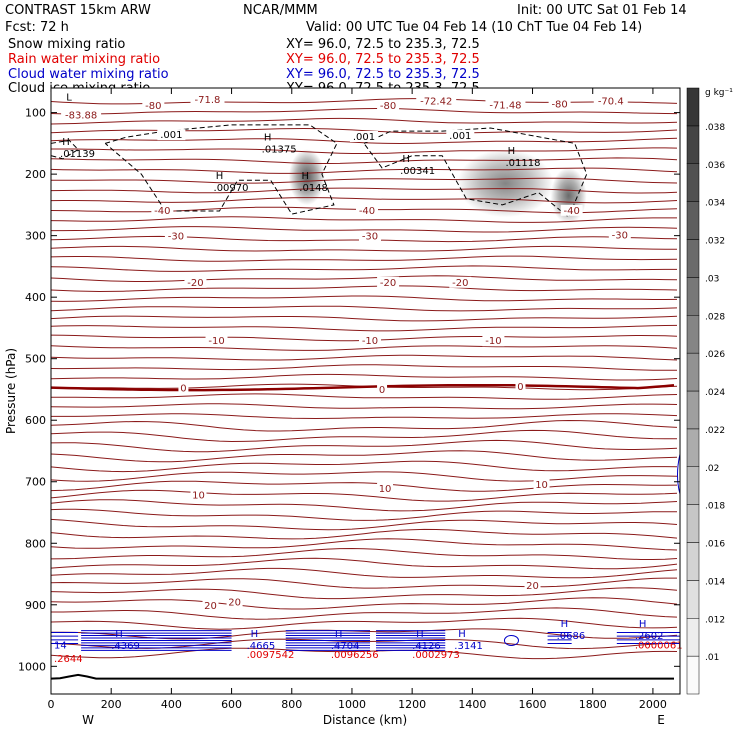  Describe the element at coordinates (35, 236) in the screenshot. I see `y-tick-label: 300` at that location.